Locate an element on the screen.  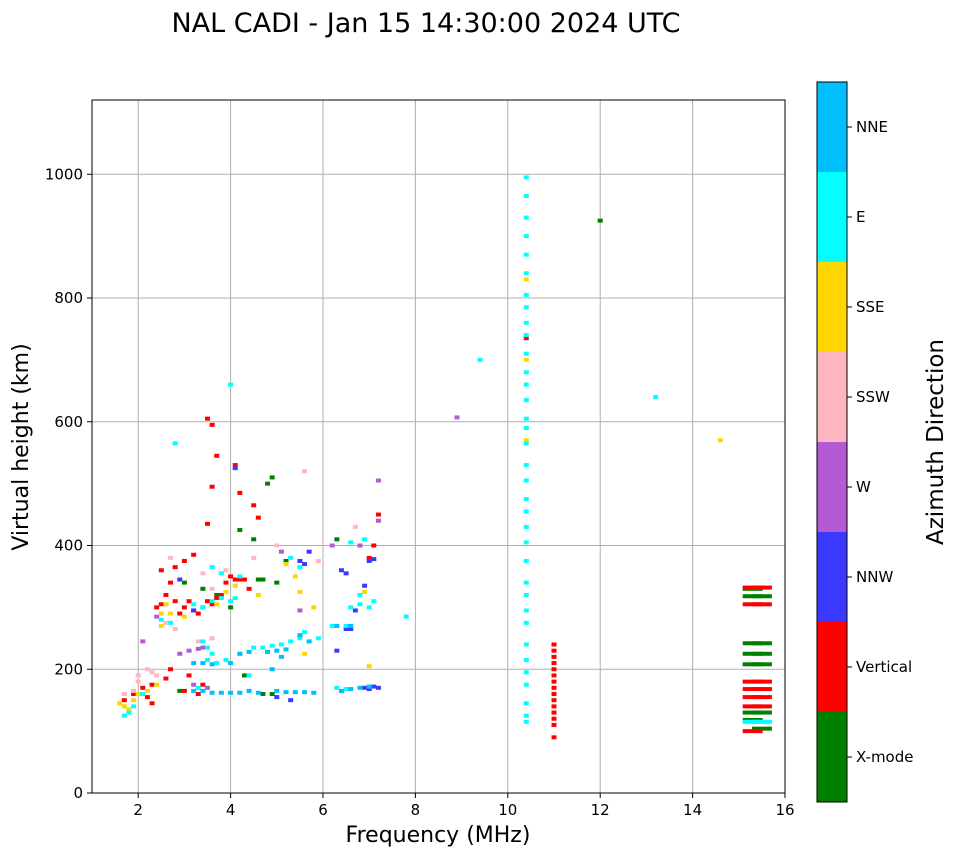
colorbar-tick-label: W is located at coordinates (863, 487).